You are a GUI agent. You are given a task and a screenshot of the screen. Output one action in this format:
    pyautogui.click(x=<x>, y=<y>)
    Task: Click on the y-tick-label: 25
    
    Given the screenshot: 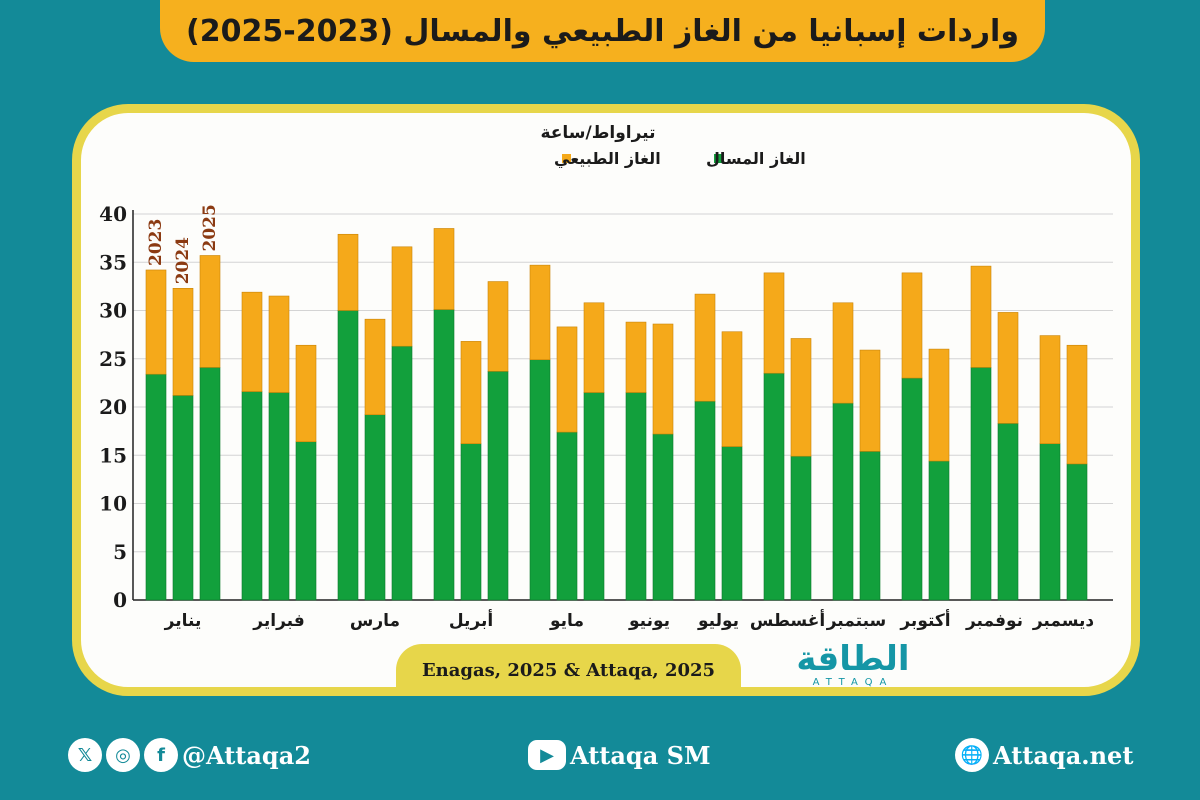 What is the action you would take?
    pyautogui.click(x=113, y=359)
    